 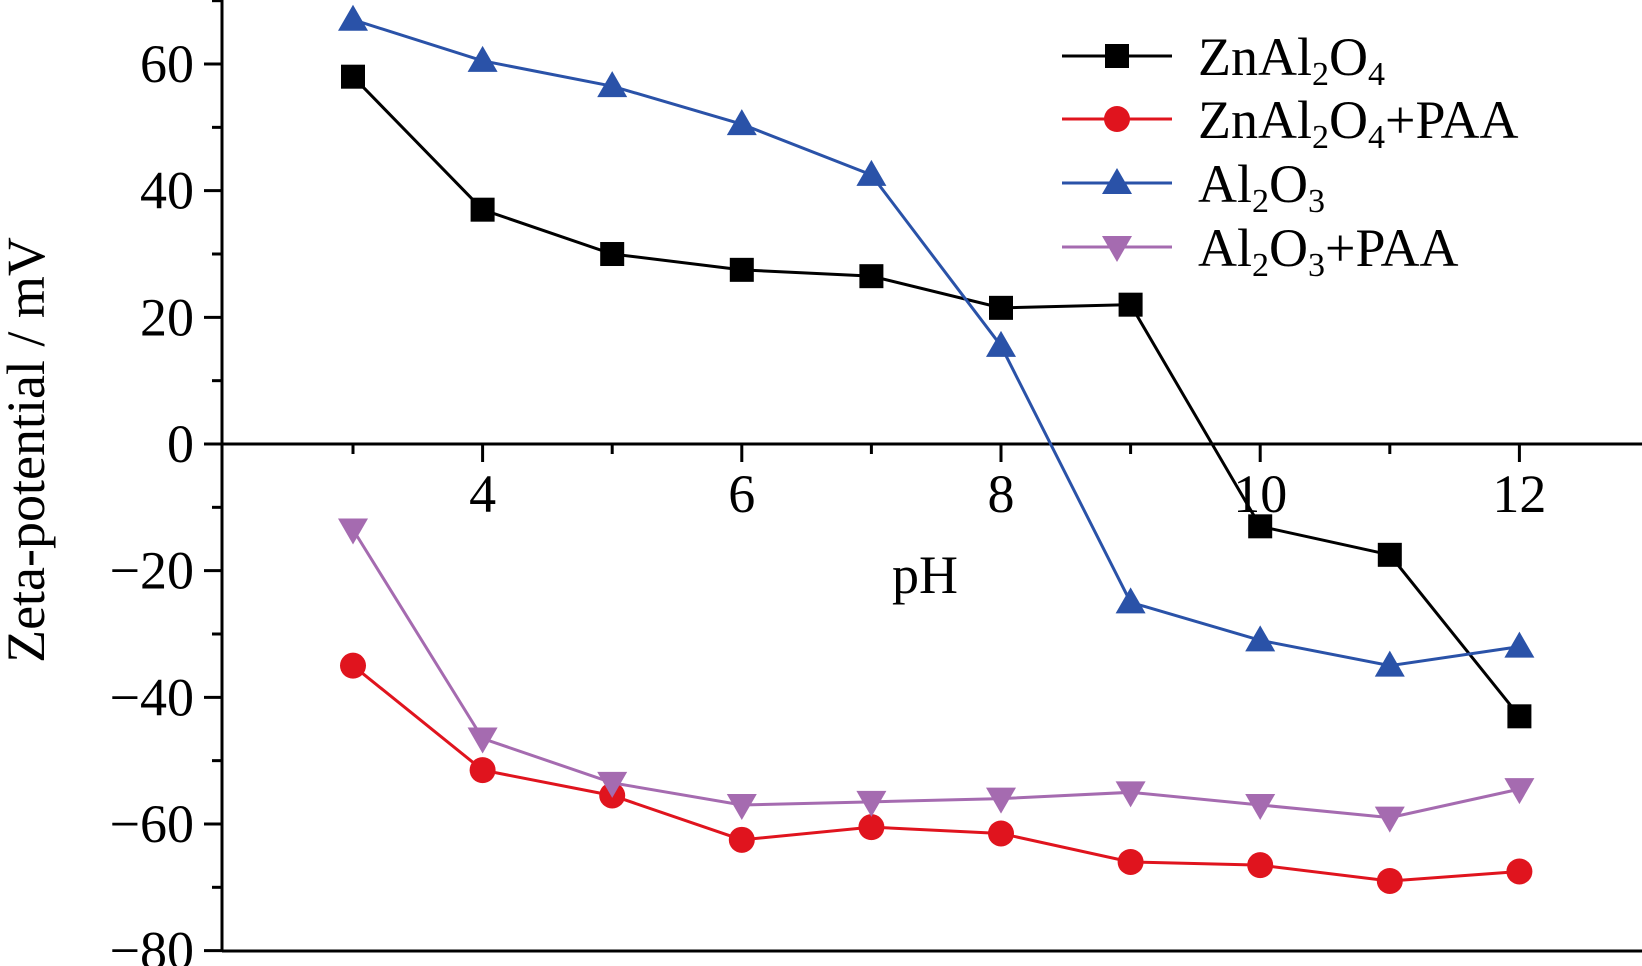 I want to click on y-tick-label: −60, so click(x=152, y=824).